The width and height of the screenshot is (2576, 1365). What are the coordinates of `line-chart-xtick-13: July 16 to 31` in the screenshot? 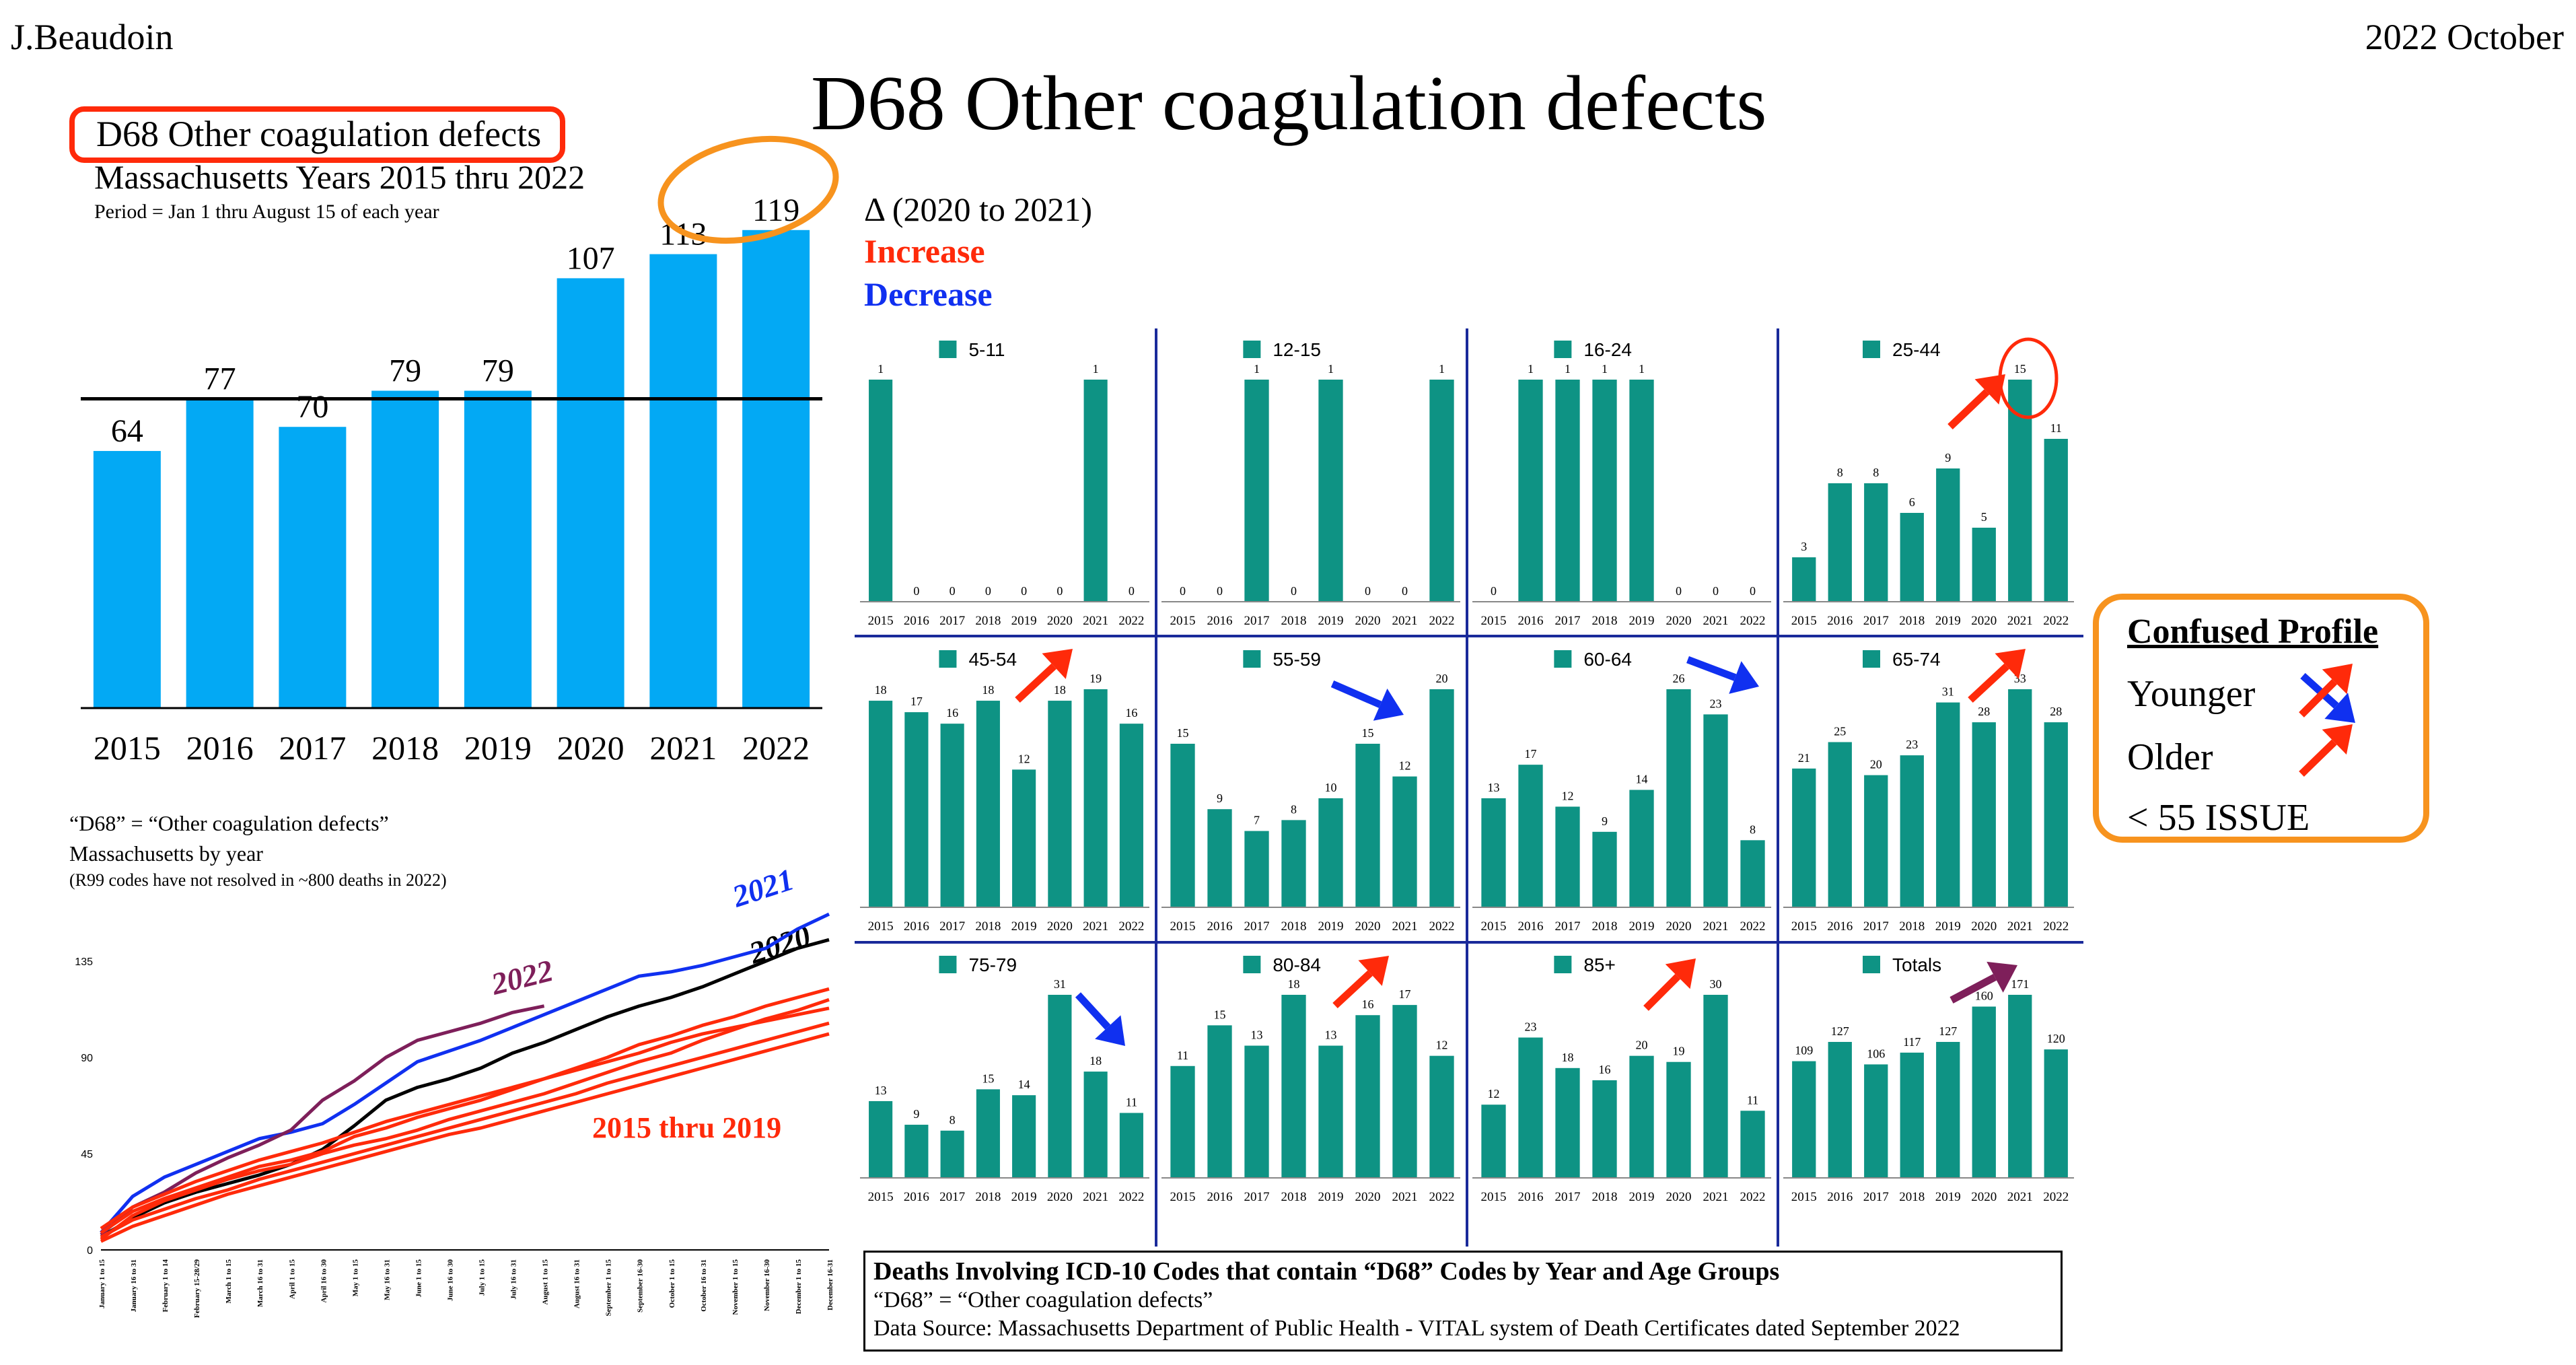 It's located at (514, 1279).